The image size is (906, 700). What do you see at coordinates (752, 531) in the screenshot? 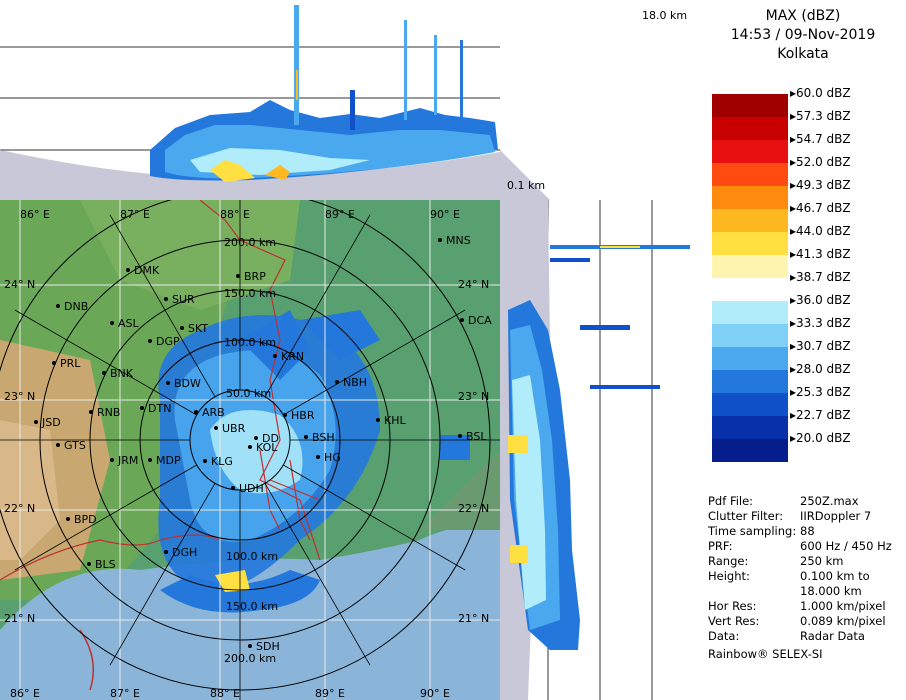
I see `info-key: Time sampling:` at bounding box center [752, 531].